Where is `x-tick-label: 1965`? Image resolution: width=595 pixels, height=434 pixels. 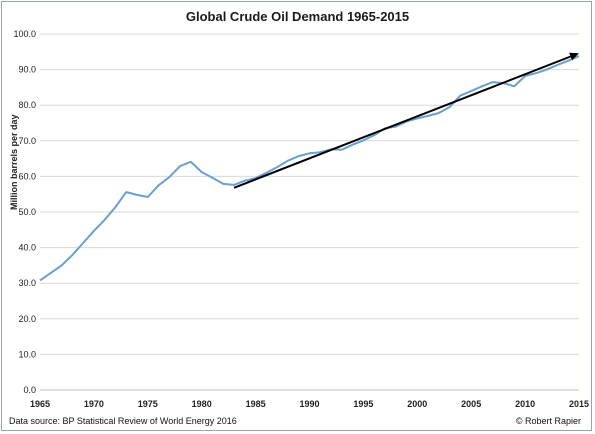
x-tick-label: 1965 is located at coordinates (40, 404).